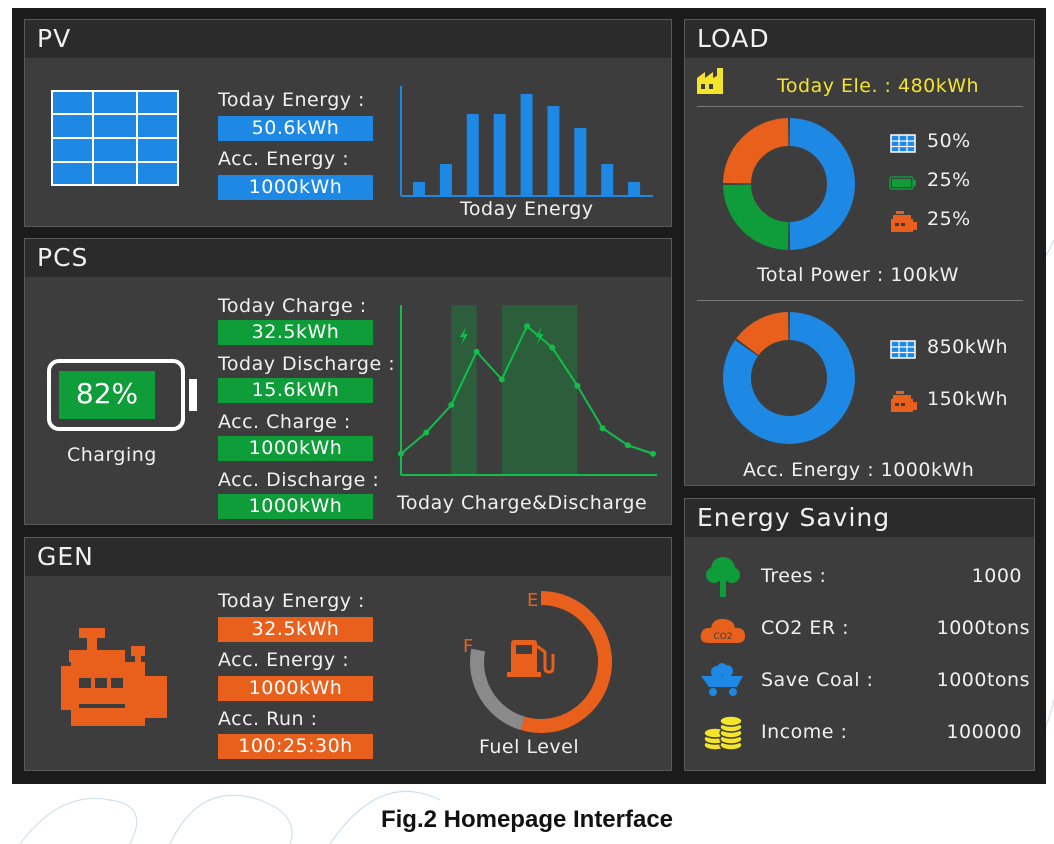 The image size is (1054, 844). I want to click on saving-coal-value: 1000tons, so click(983, 680).